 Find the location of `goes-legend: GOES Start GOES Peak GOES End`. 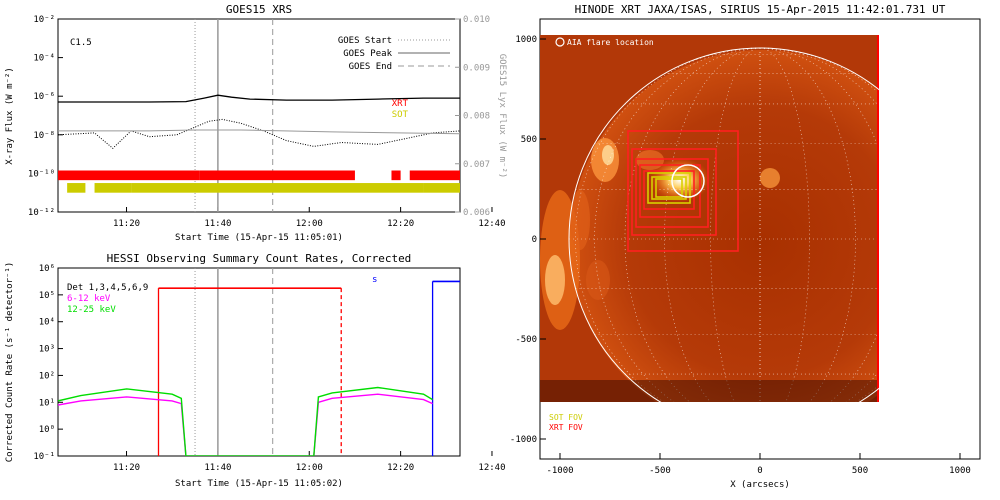

goes-legend: GOES Start GOES Peak GOES End is located at coordinates (394, 54).